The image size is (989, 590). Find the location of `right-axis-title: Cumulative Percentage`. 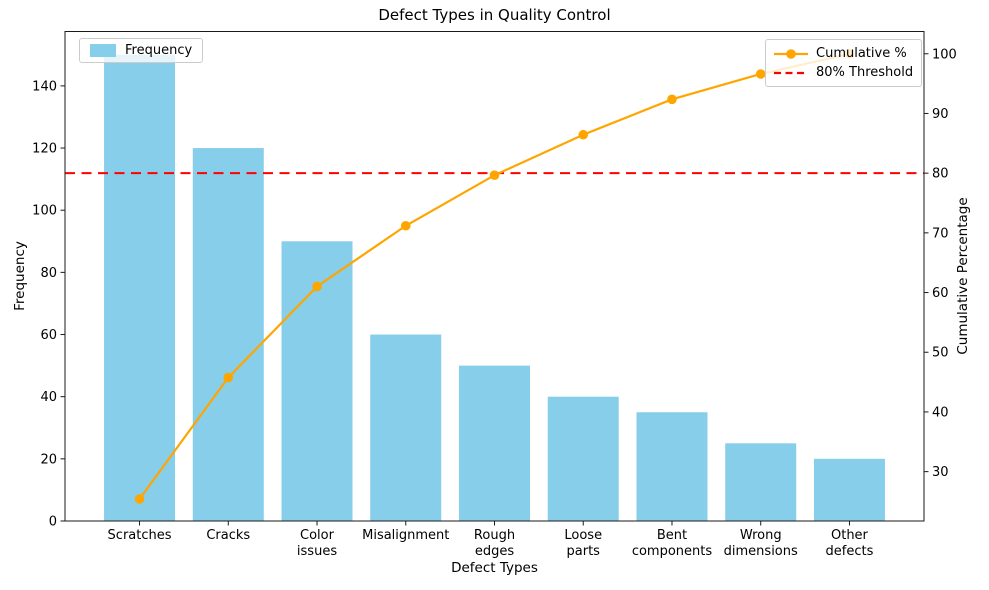

right-axis-title: Cumulative Percentage is located at coordinates (963, 276).